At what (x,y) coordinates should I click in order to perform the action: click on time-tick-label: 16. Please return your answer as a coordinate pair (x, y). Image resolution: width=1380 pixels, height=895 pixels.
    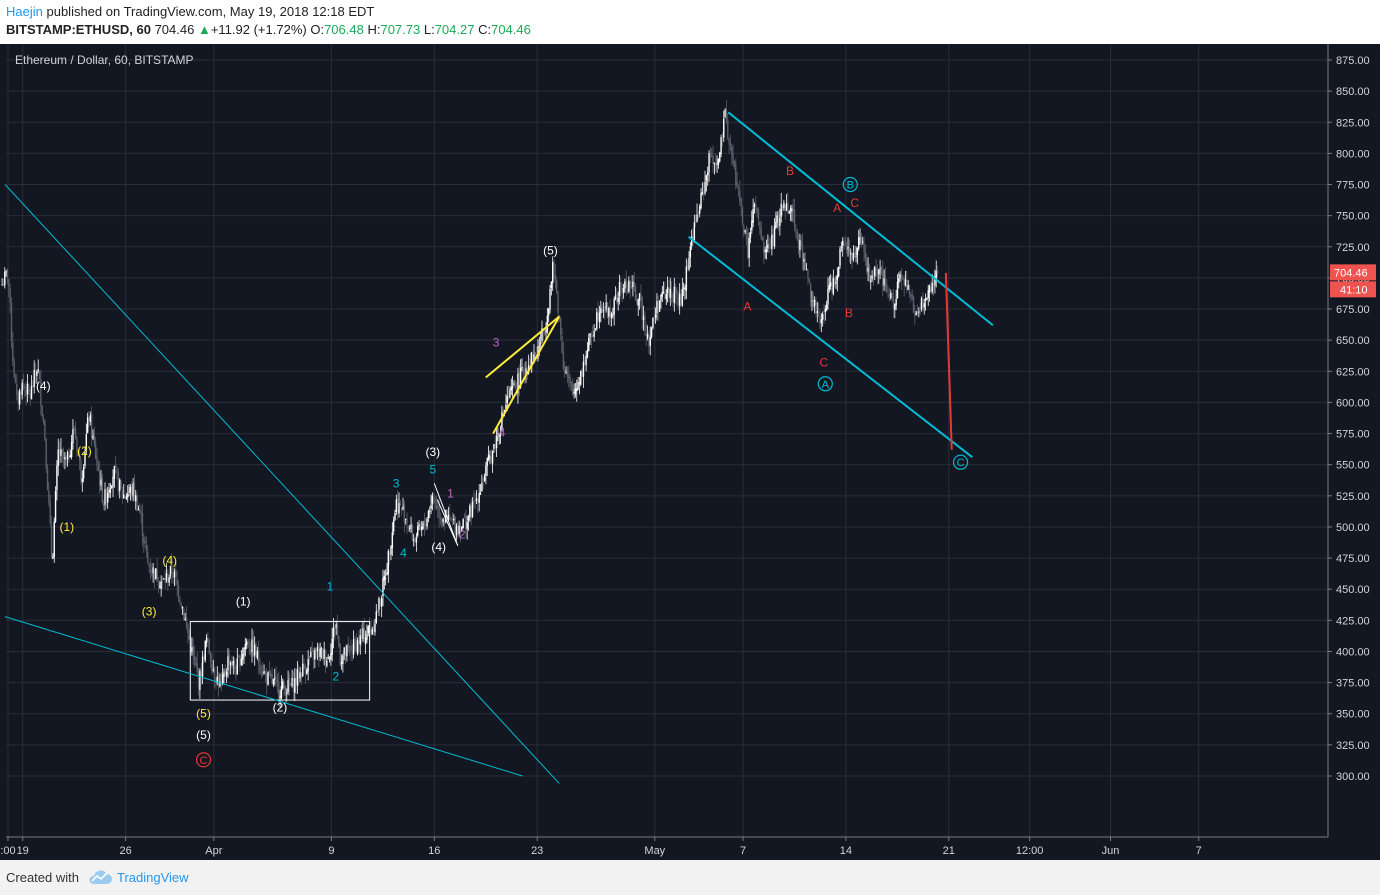
    Looking at the image, I should click on (434, 851).